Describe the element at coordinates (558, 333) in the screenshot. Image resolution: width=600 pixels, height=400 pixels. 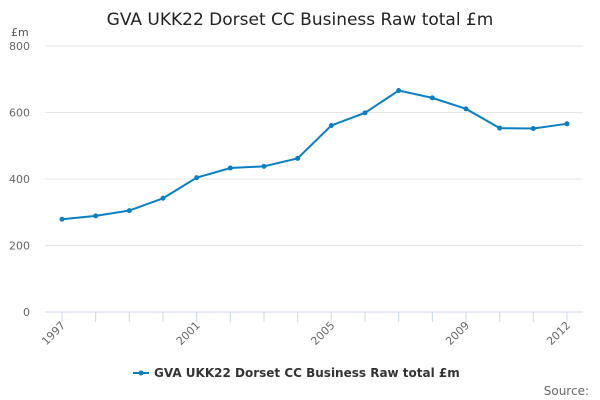
I see `x-tick-label: 2012` at that location.